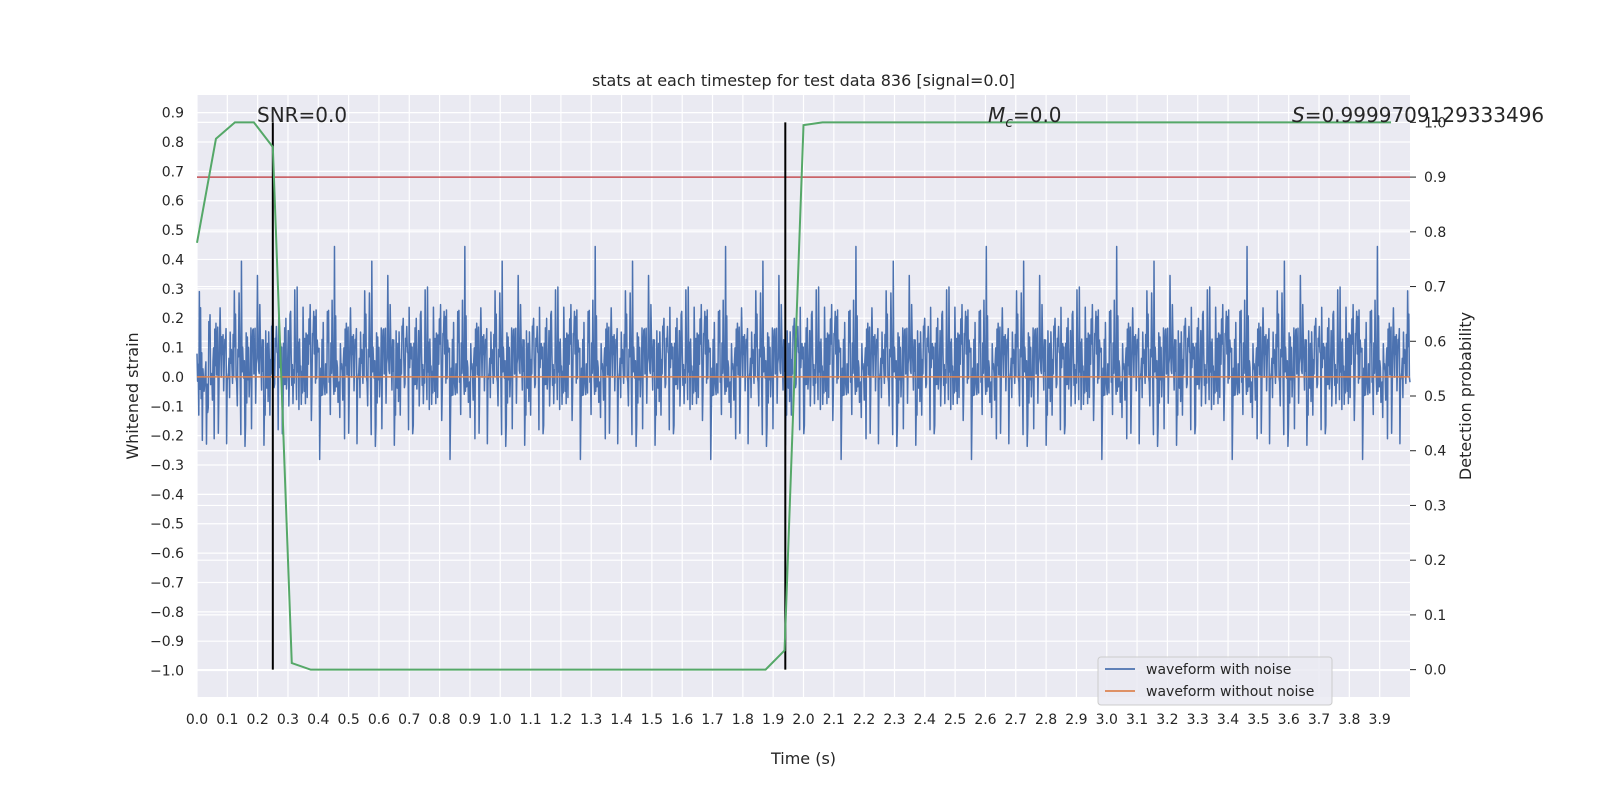  Describe the element at coordinates (167, 525) in the screenshot. I see `y-left-tick-label: −0.5` at that location.